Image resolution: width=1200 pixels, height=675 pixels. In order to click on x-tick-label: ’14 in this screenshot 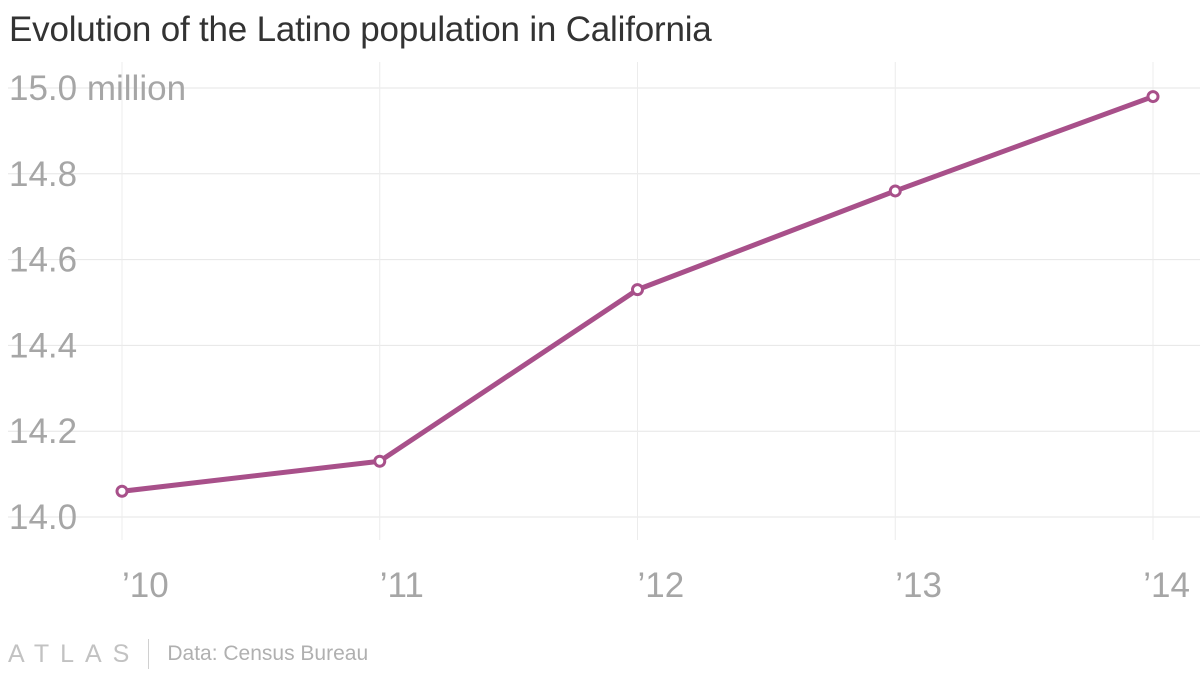, I will do `click(1166, 585)`.